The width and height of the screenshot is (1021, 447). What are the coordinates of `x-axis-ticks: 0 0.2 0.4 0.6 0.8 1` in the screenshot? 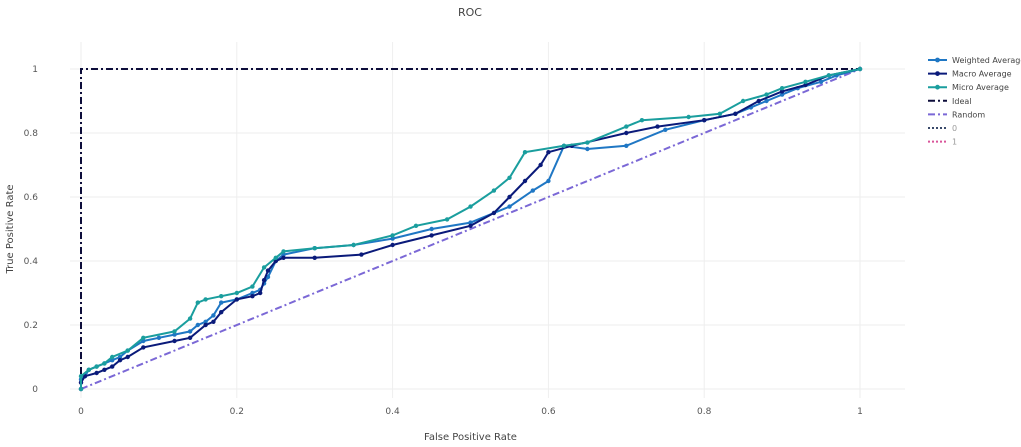 It's located at (470, 412).